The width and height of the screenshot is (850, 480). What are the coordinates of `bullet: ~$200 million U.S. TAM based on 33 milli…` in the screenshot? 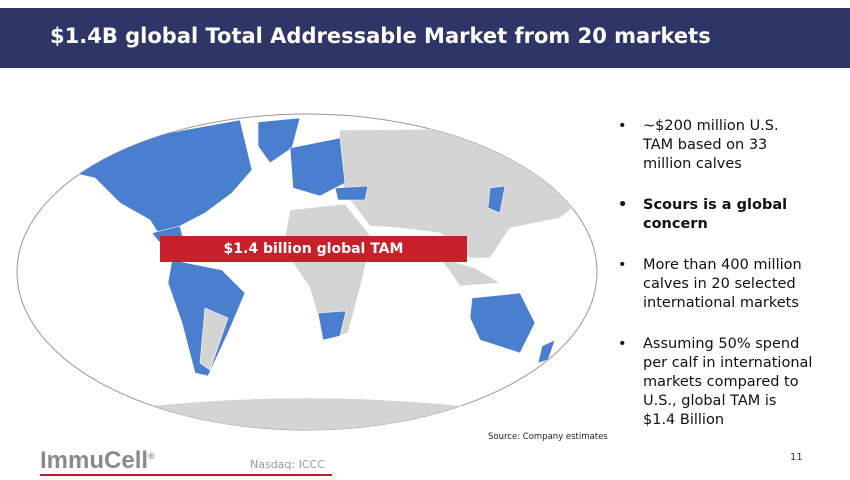 It's located at (715, 145).